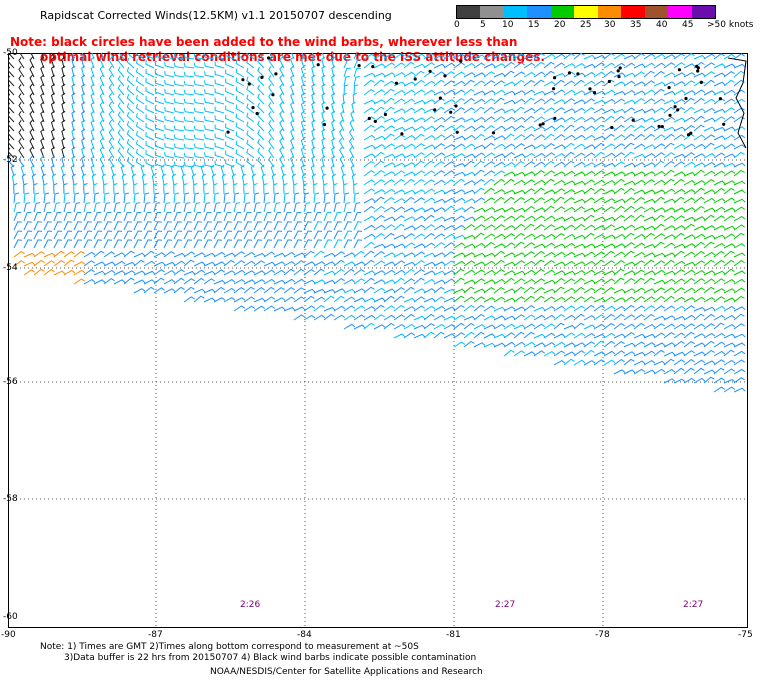 The width and height of the screenshot is (760, 688). I want to click on colorbar-label: 5, so click(483, 25).